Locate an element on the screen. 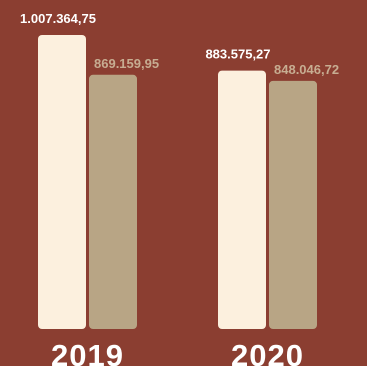  data-label-2020-series-1: 883.575,27 is located at coordinates (237, 54).